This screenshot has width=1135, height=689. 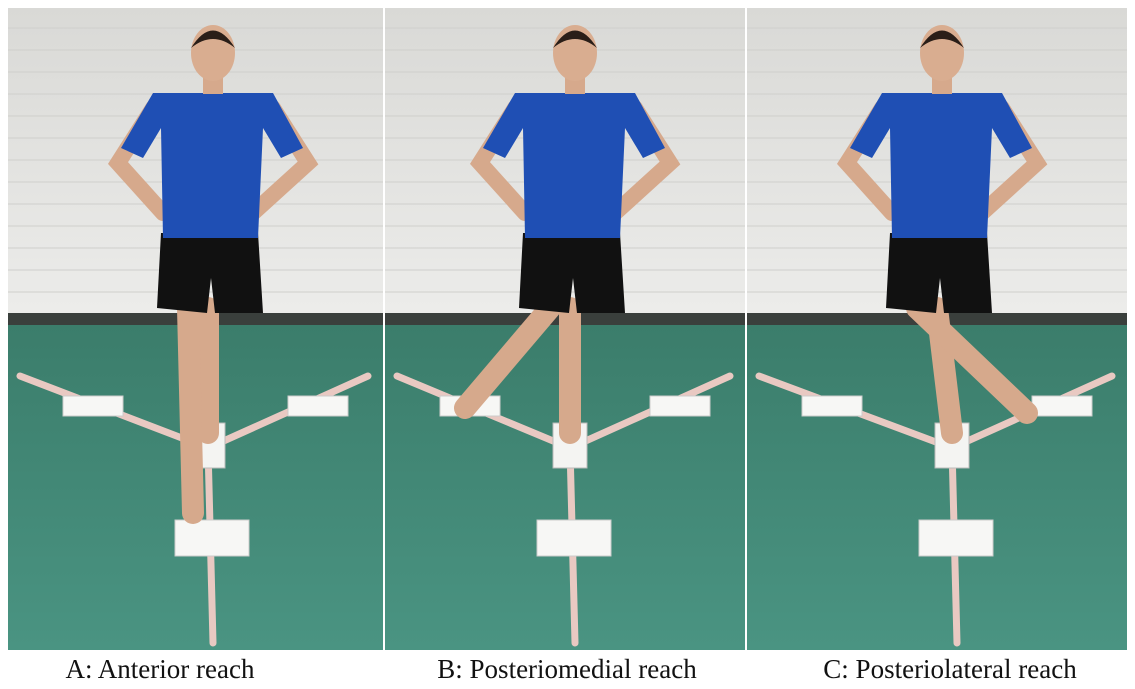 I want to click on caption: C: Posteriolateral reach, so click(x=950, y=669).